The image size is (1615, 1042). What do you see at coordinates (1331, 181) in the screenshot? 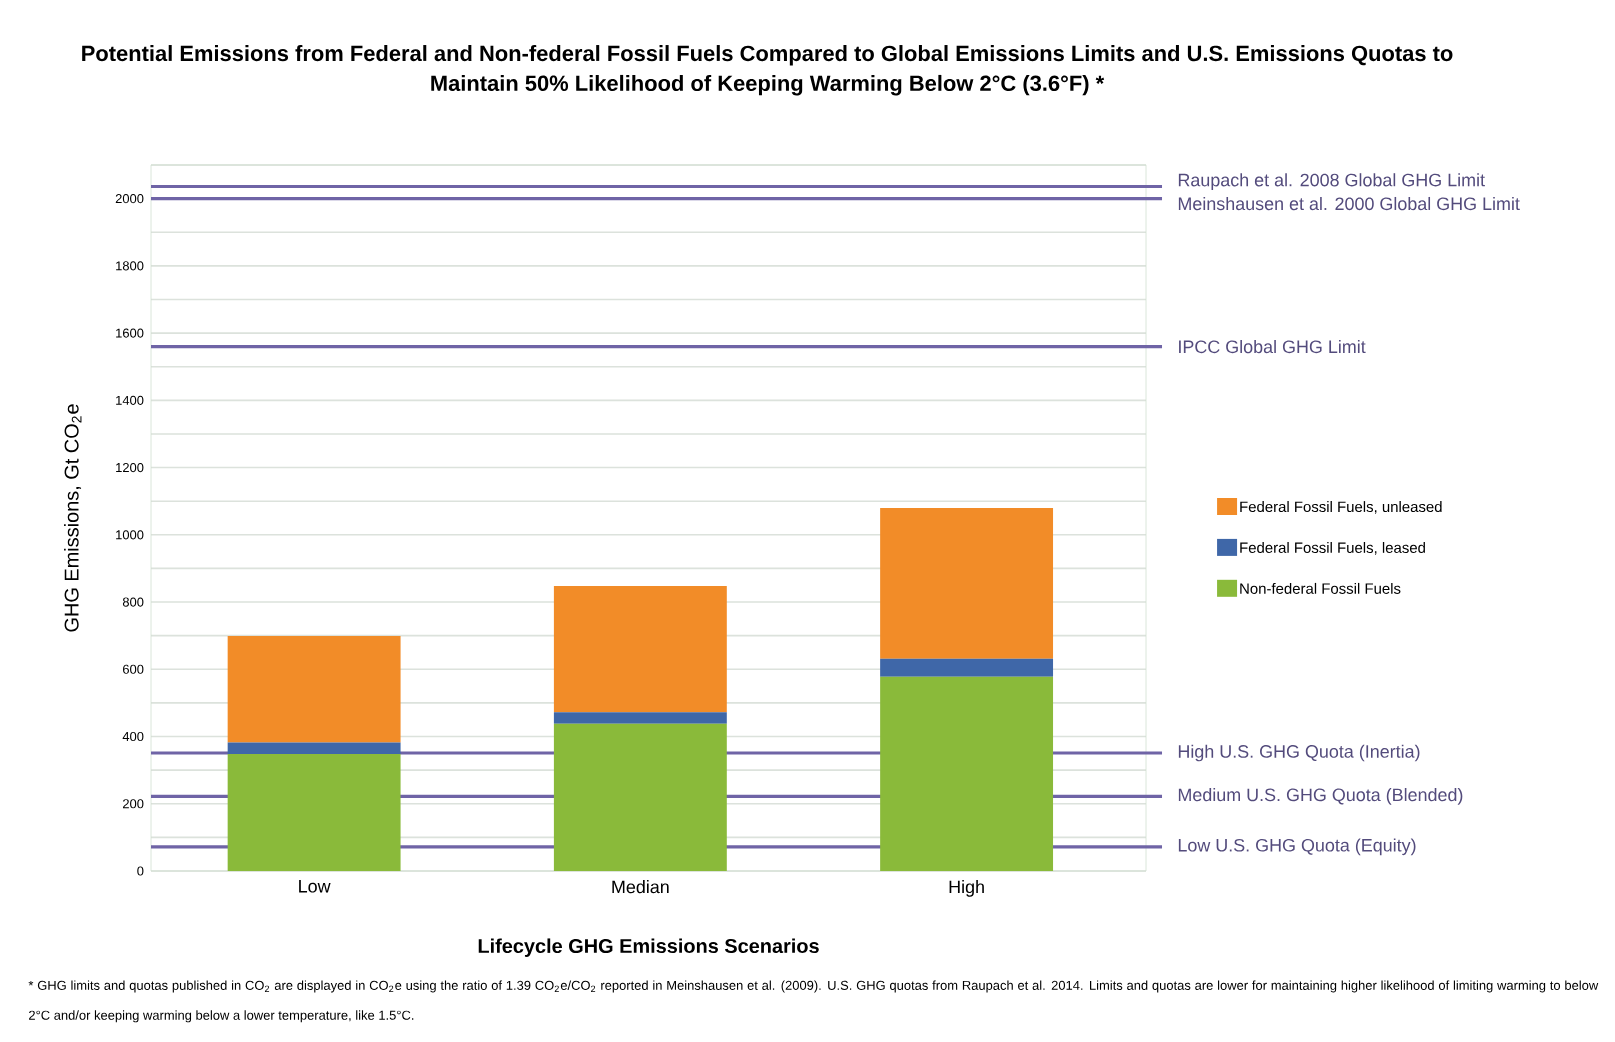
I see `ref-line-label: Raupach et al. 2008 Global GHG Limit` at bounding box center [1331, 181].